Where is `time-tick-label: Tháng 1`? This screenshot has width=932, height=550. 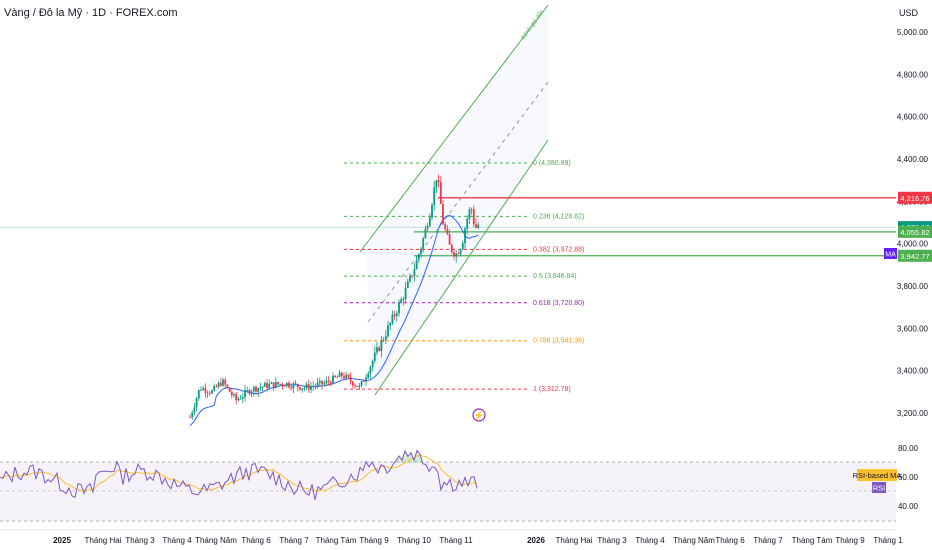
time-tick-label: Tháng 1 is located at coordinates (888, 540).